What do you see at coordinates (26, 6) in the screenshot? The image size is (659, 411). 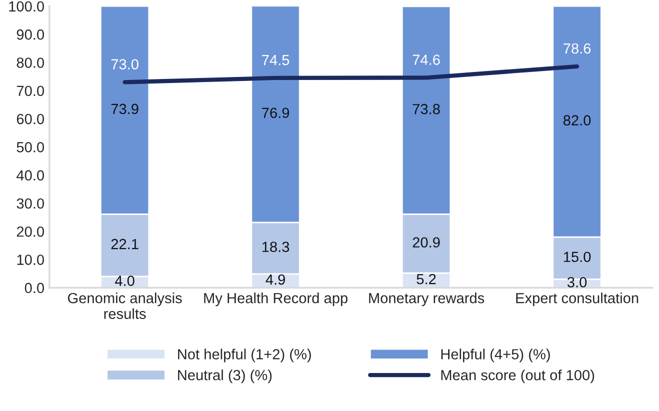 I see `y-tick-label: 100.0` at bounding box center [26, 6].